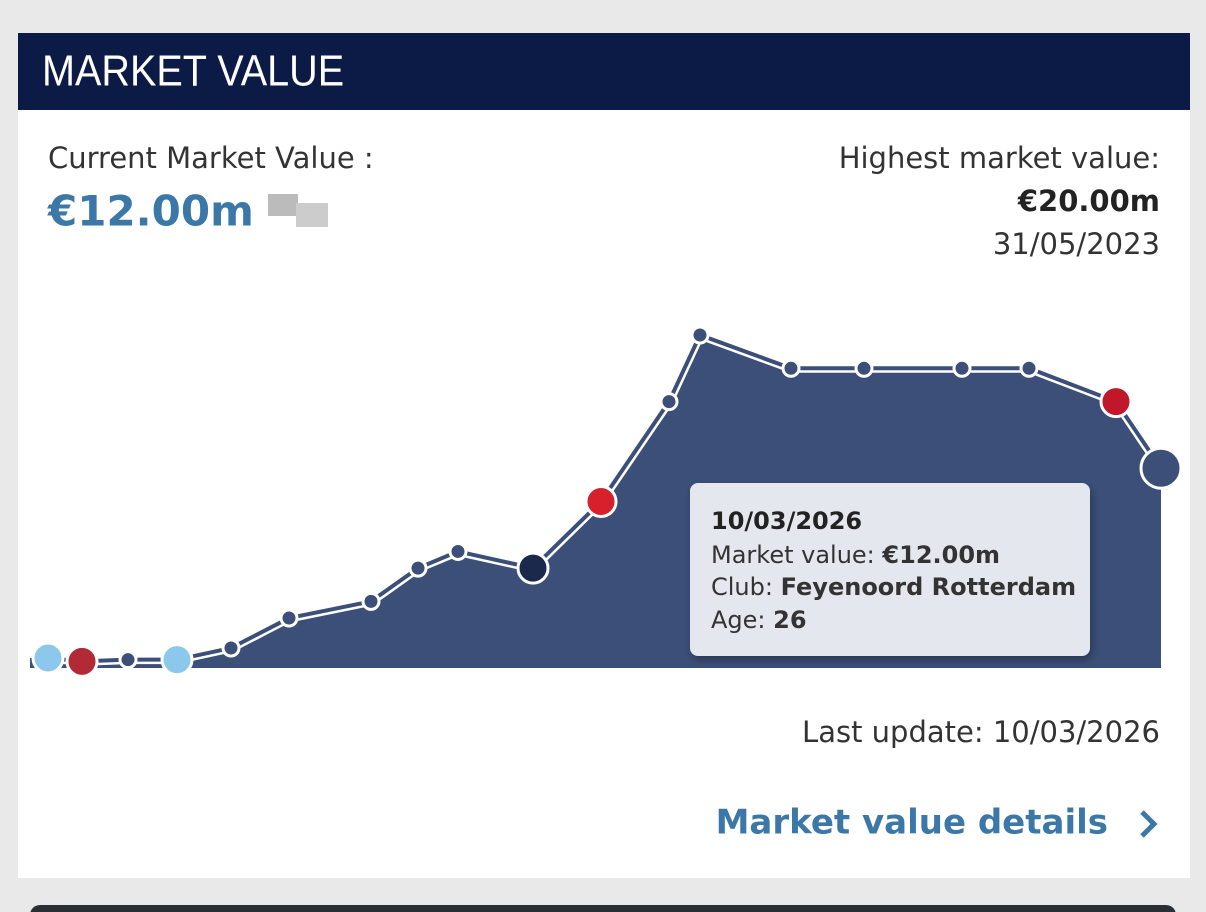 Image resolution: width=1206 pixels, height=912 pixels. I want to click on current-value: €12.00m, so click(150, 211).